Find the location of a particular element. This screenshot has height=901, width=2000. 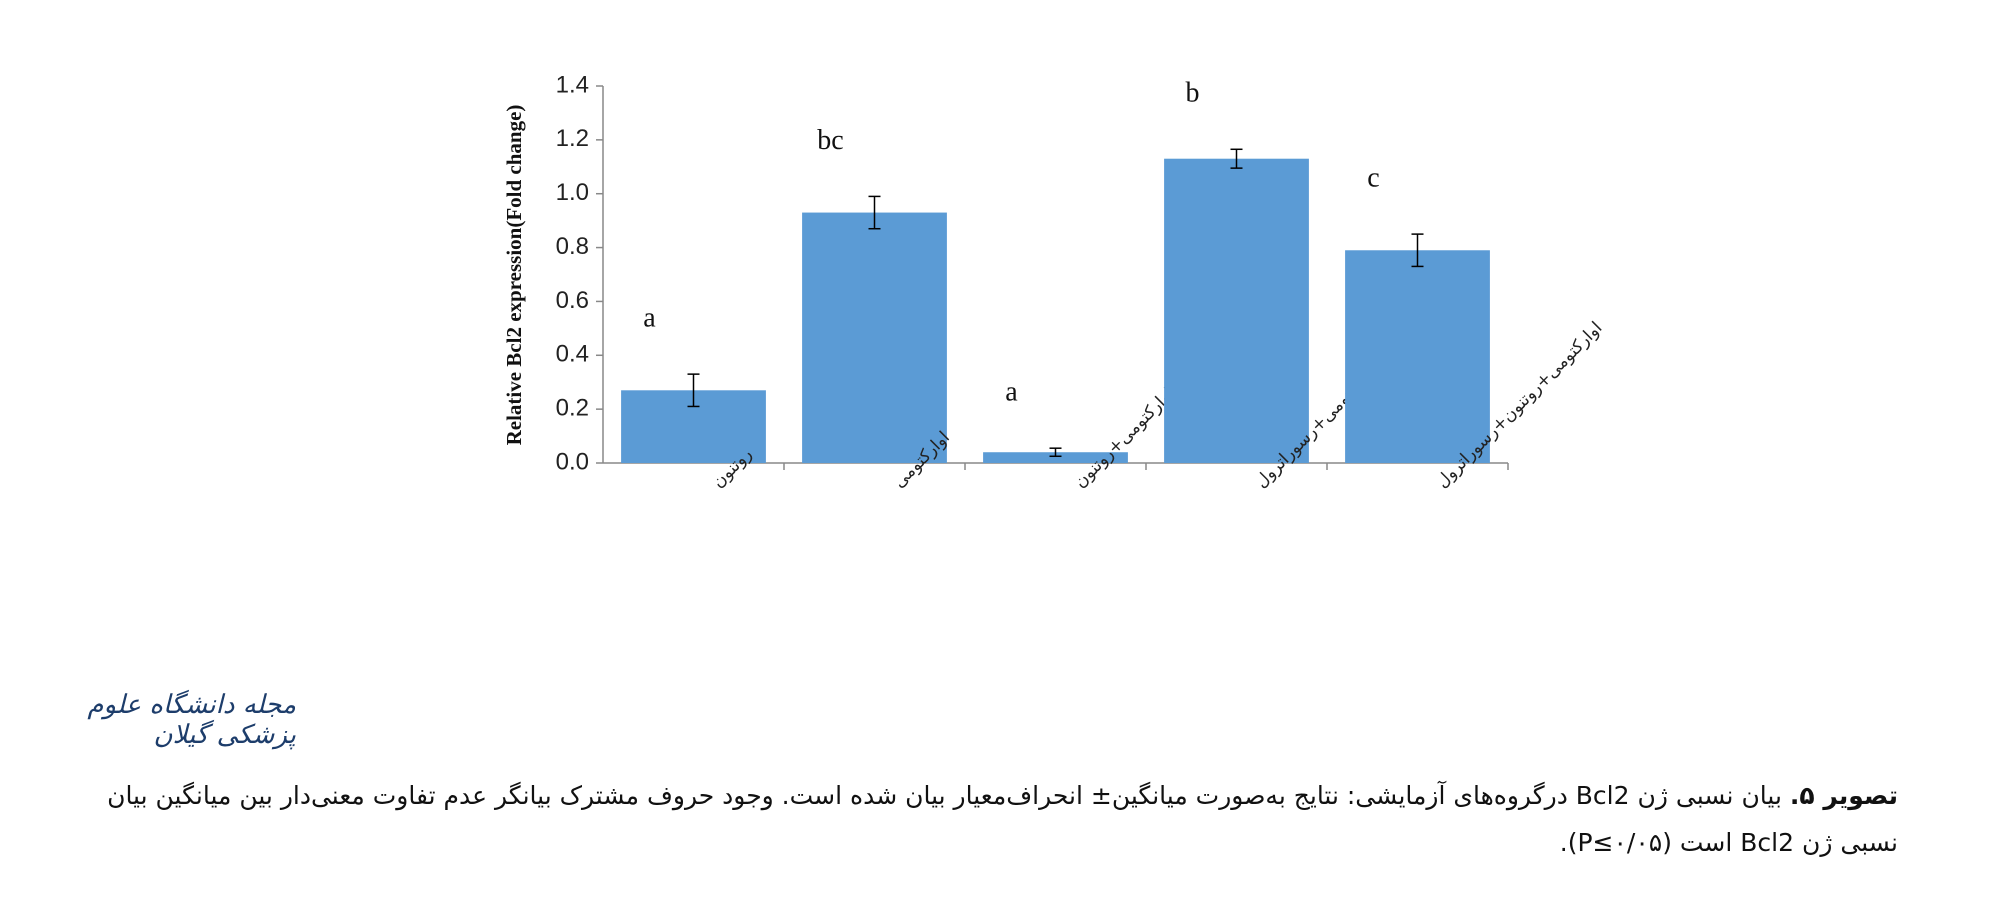

significance-letter: bc is located at coordinates (830, 140).